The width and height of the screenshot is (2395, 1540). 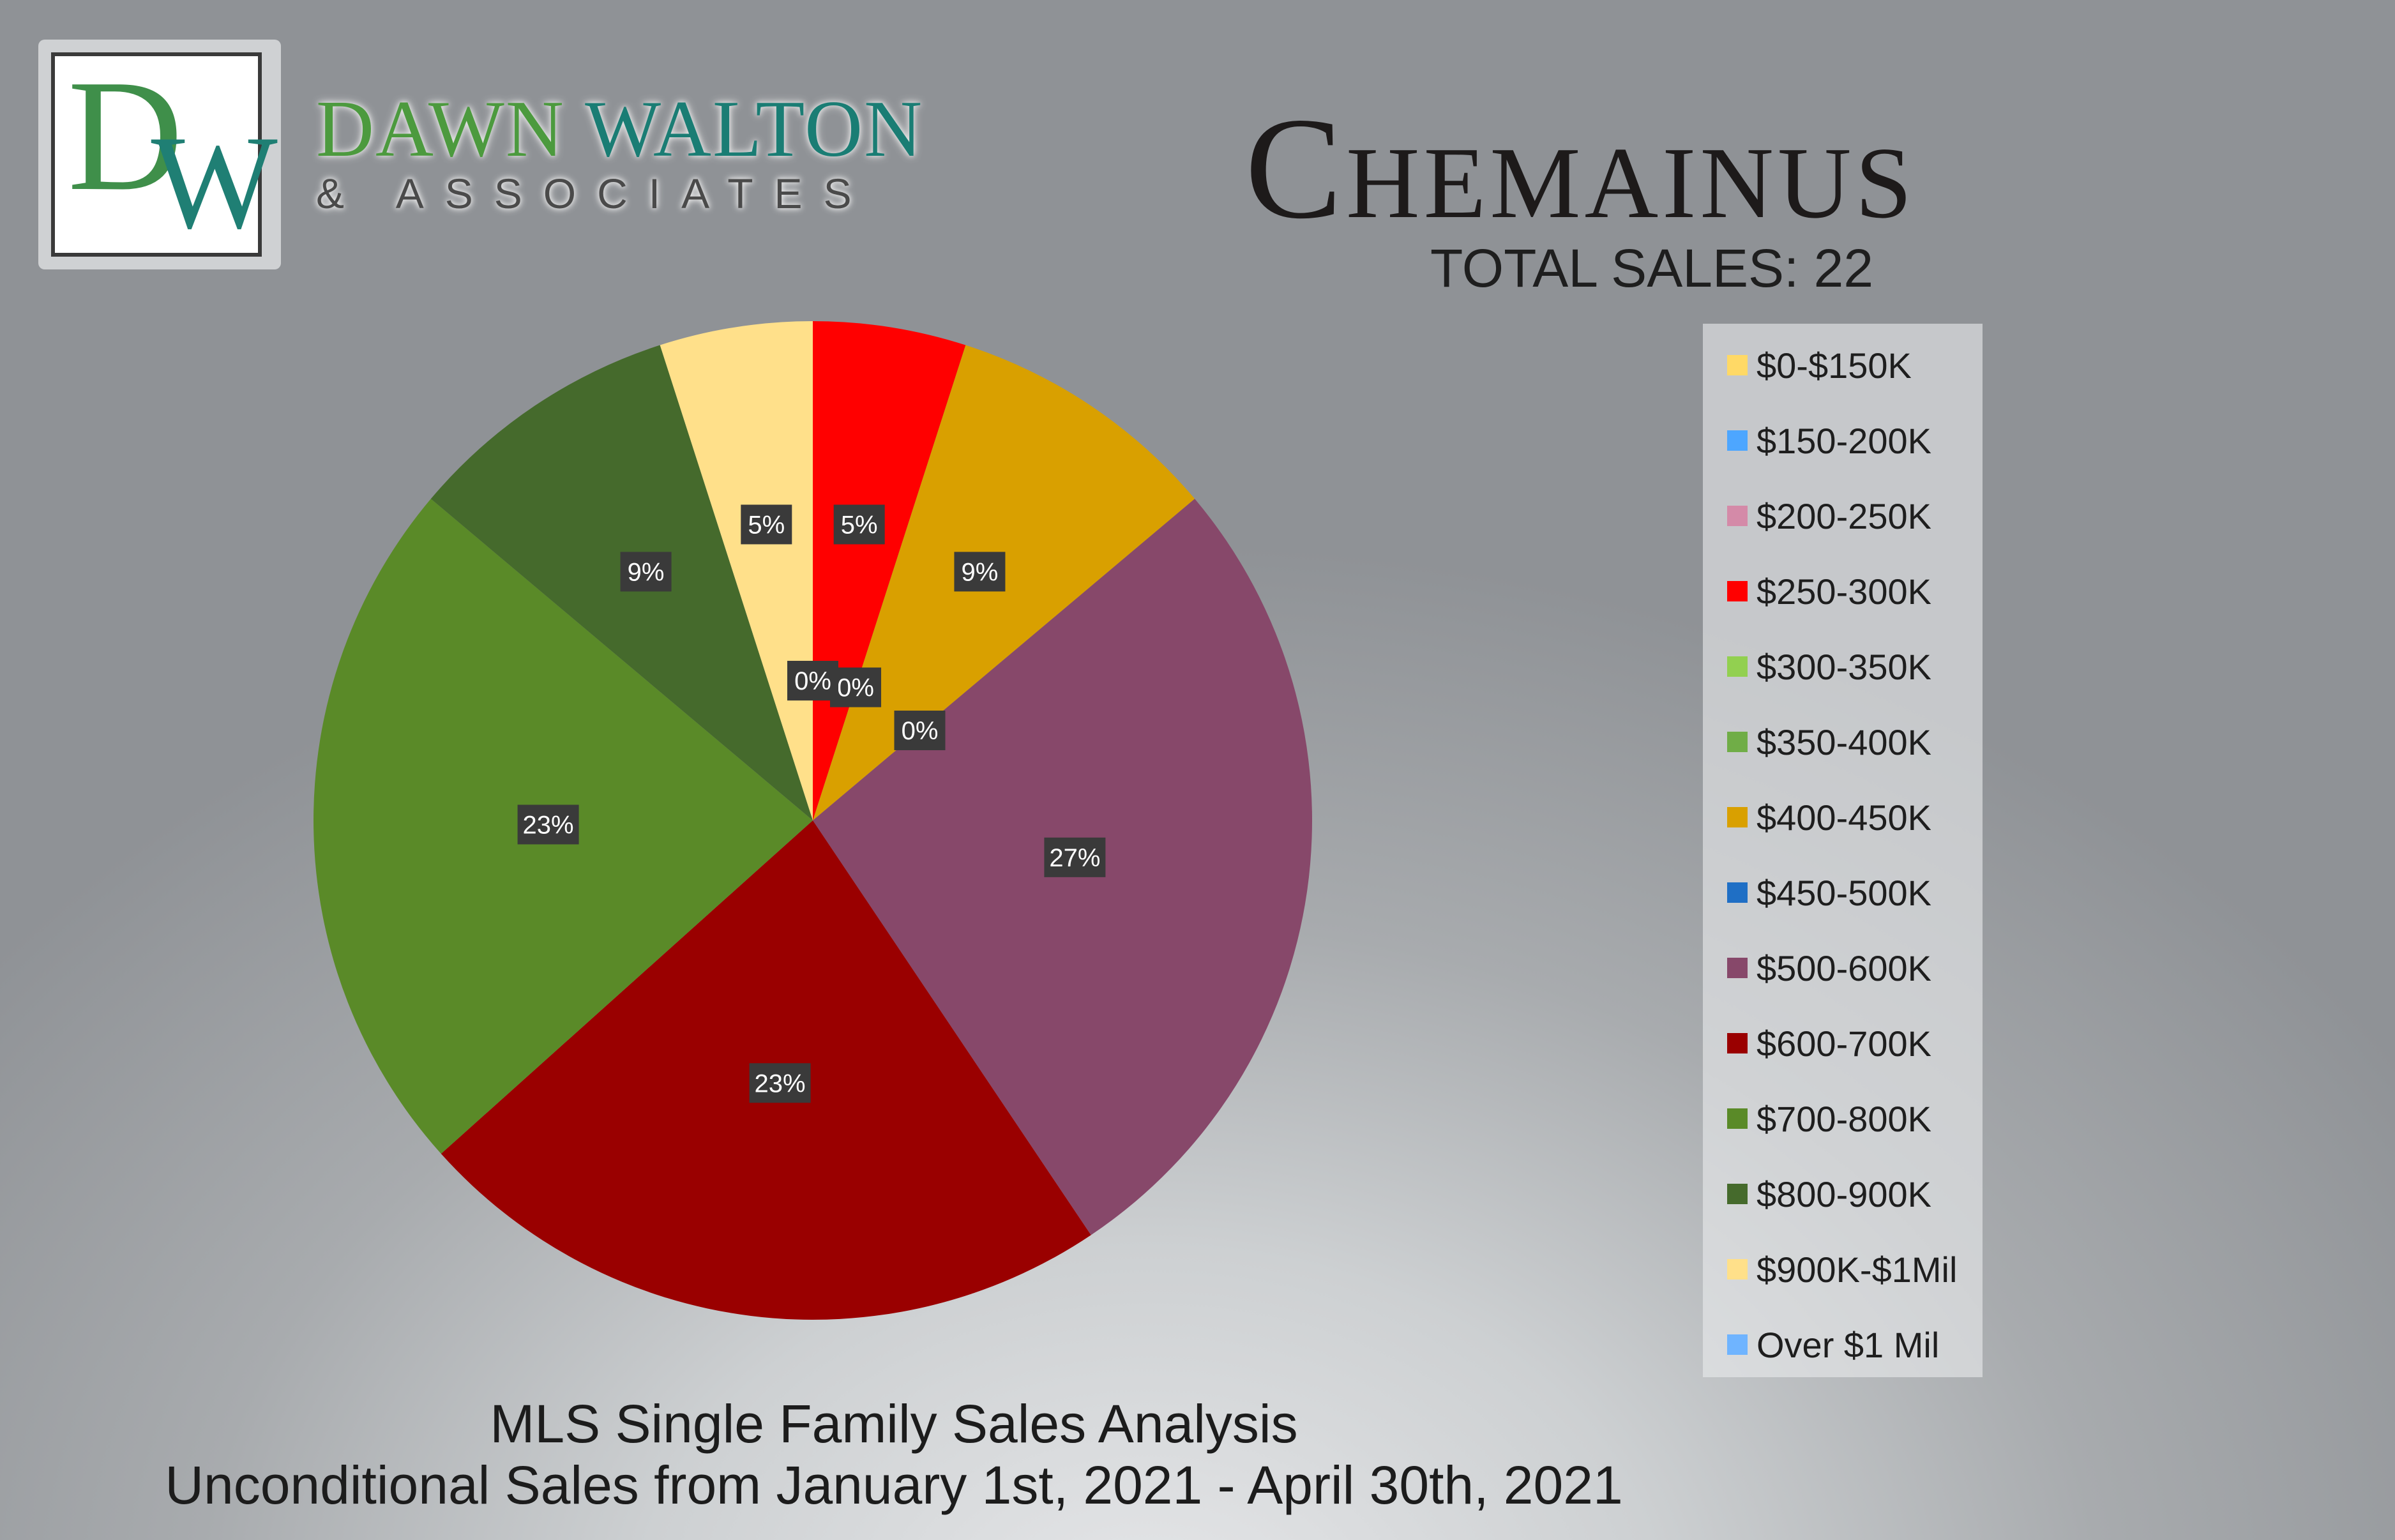 I want to click on legend-label: Over $1 Mil, so click(x=1848, y=1344).